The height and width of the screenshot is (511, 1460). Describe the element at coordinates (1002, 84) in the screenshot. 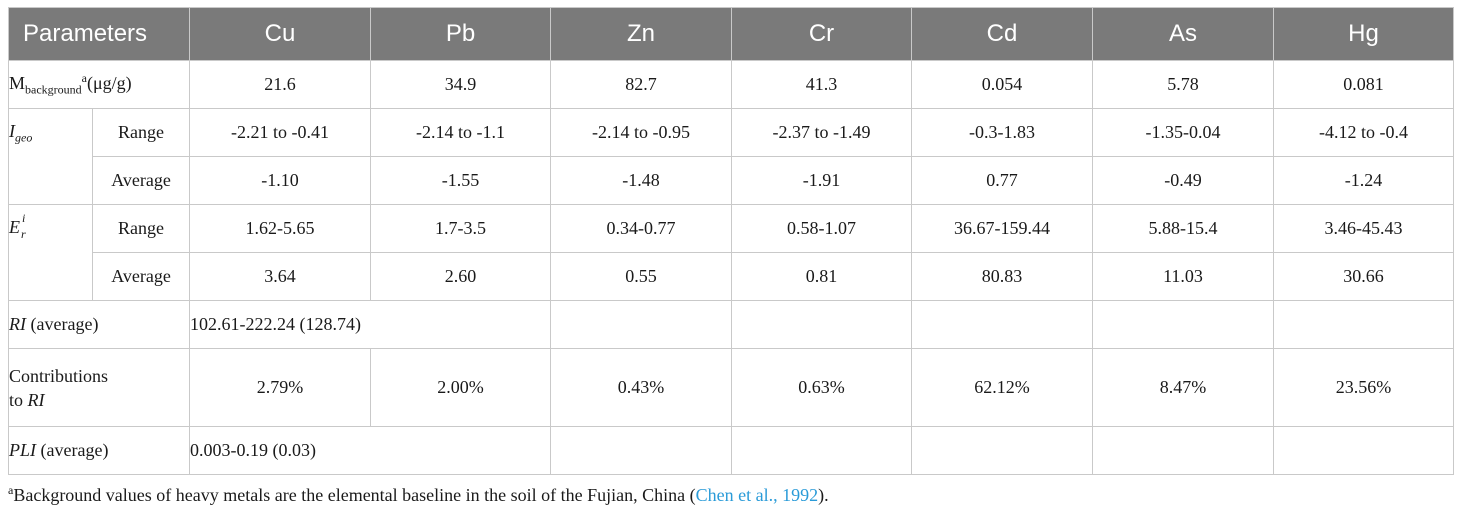

I see `table-cell: 0.054` at that location.